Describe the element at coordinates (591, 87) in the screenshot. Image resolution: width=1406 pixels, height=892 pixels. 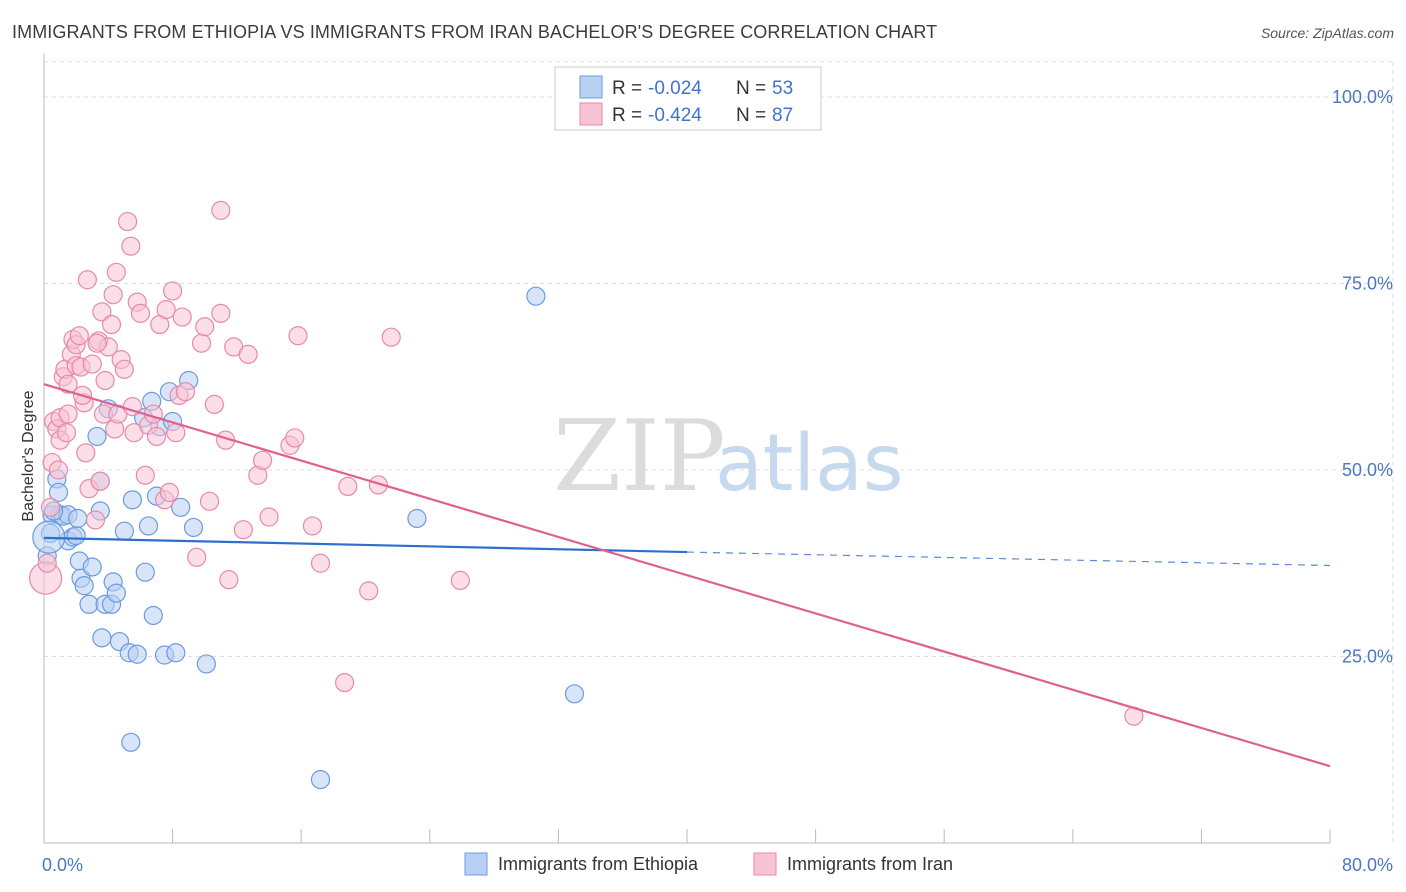
I see `legend-swatch-ethiopia` at that location.